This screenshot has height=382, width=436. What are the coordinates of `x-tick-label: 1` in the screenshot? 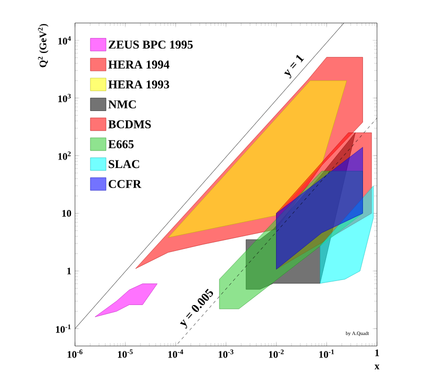 It's located at (377, 353).